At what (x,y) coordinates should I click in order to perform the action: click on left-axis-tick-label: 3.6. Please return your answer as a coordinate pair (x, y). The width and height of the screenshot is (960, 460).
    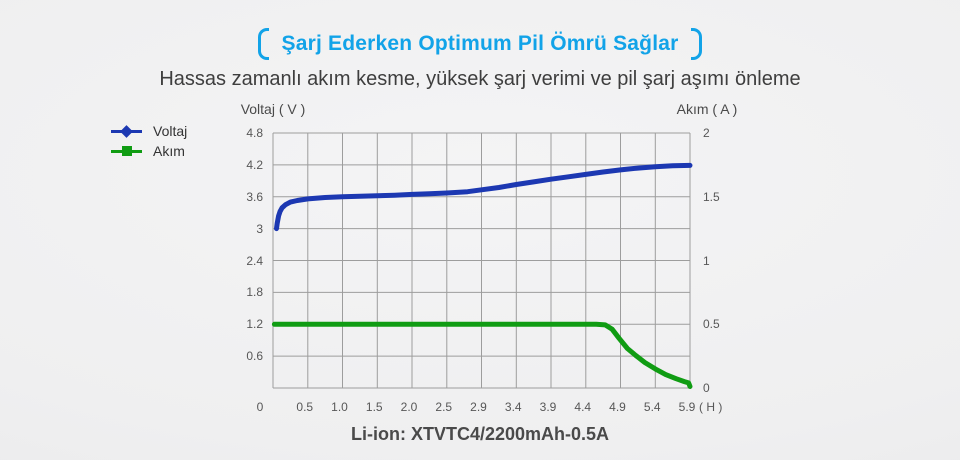
    Looking at the image, I should click on (254, 196).